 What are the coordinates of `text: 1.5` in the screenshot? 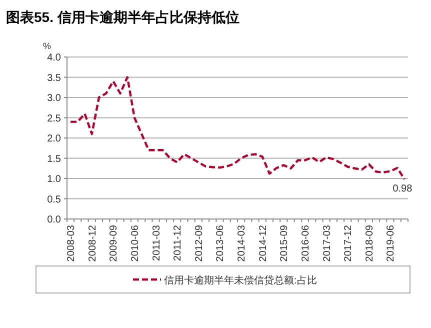 It's located at (54, 159).